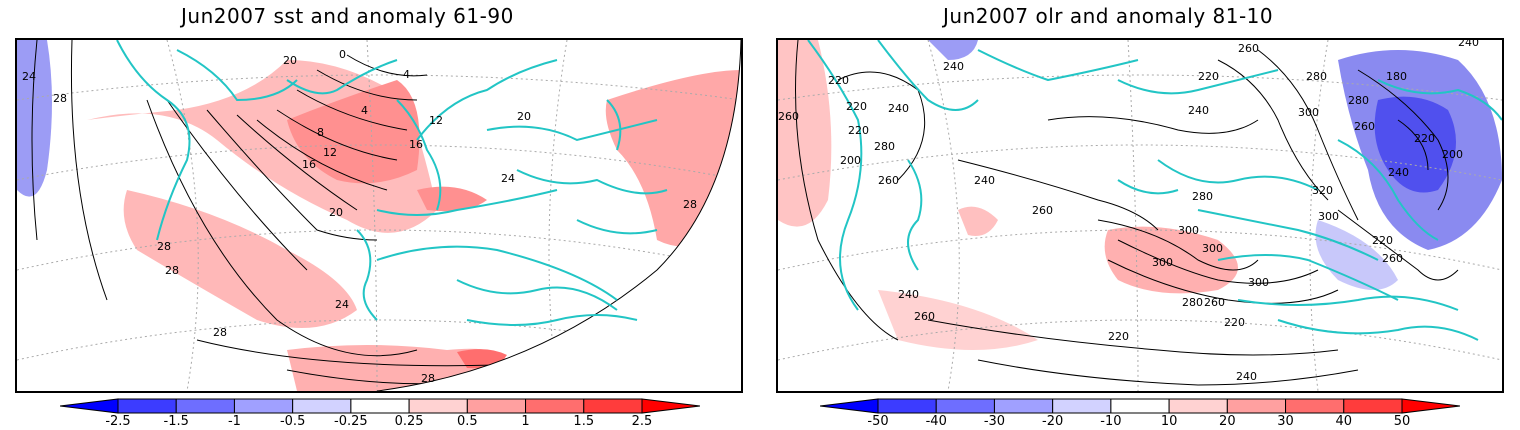 Image resolution: width=1520 pixels, height=430 pixels. I want to click on right-colorbar: -50 -40 -30 -20 -10 10 20 30 40 50, so click(1140, 414).